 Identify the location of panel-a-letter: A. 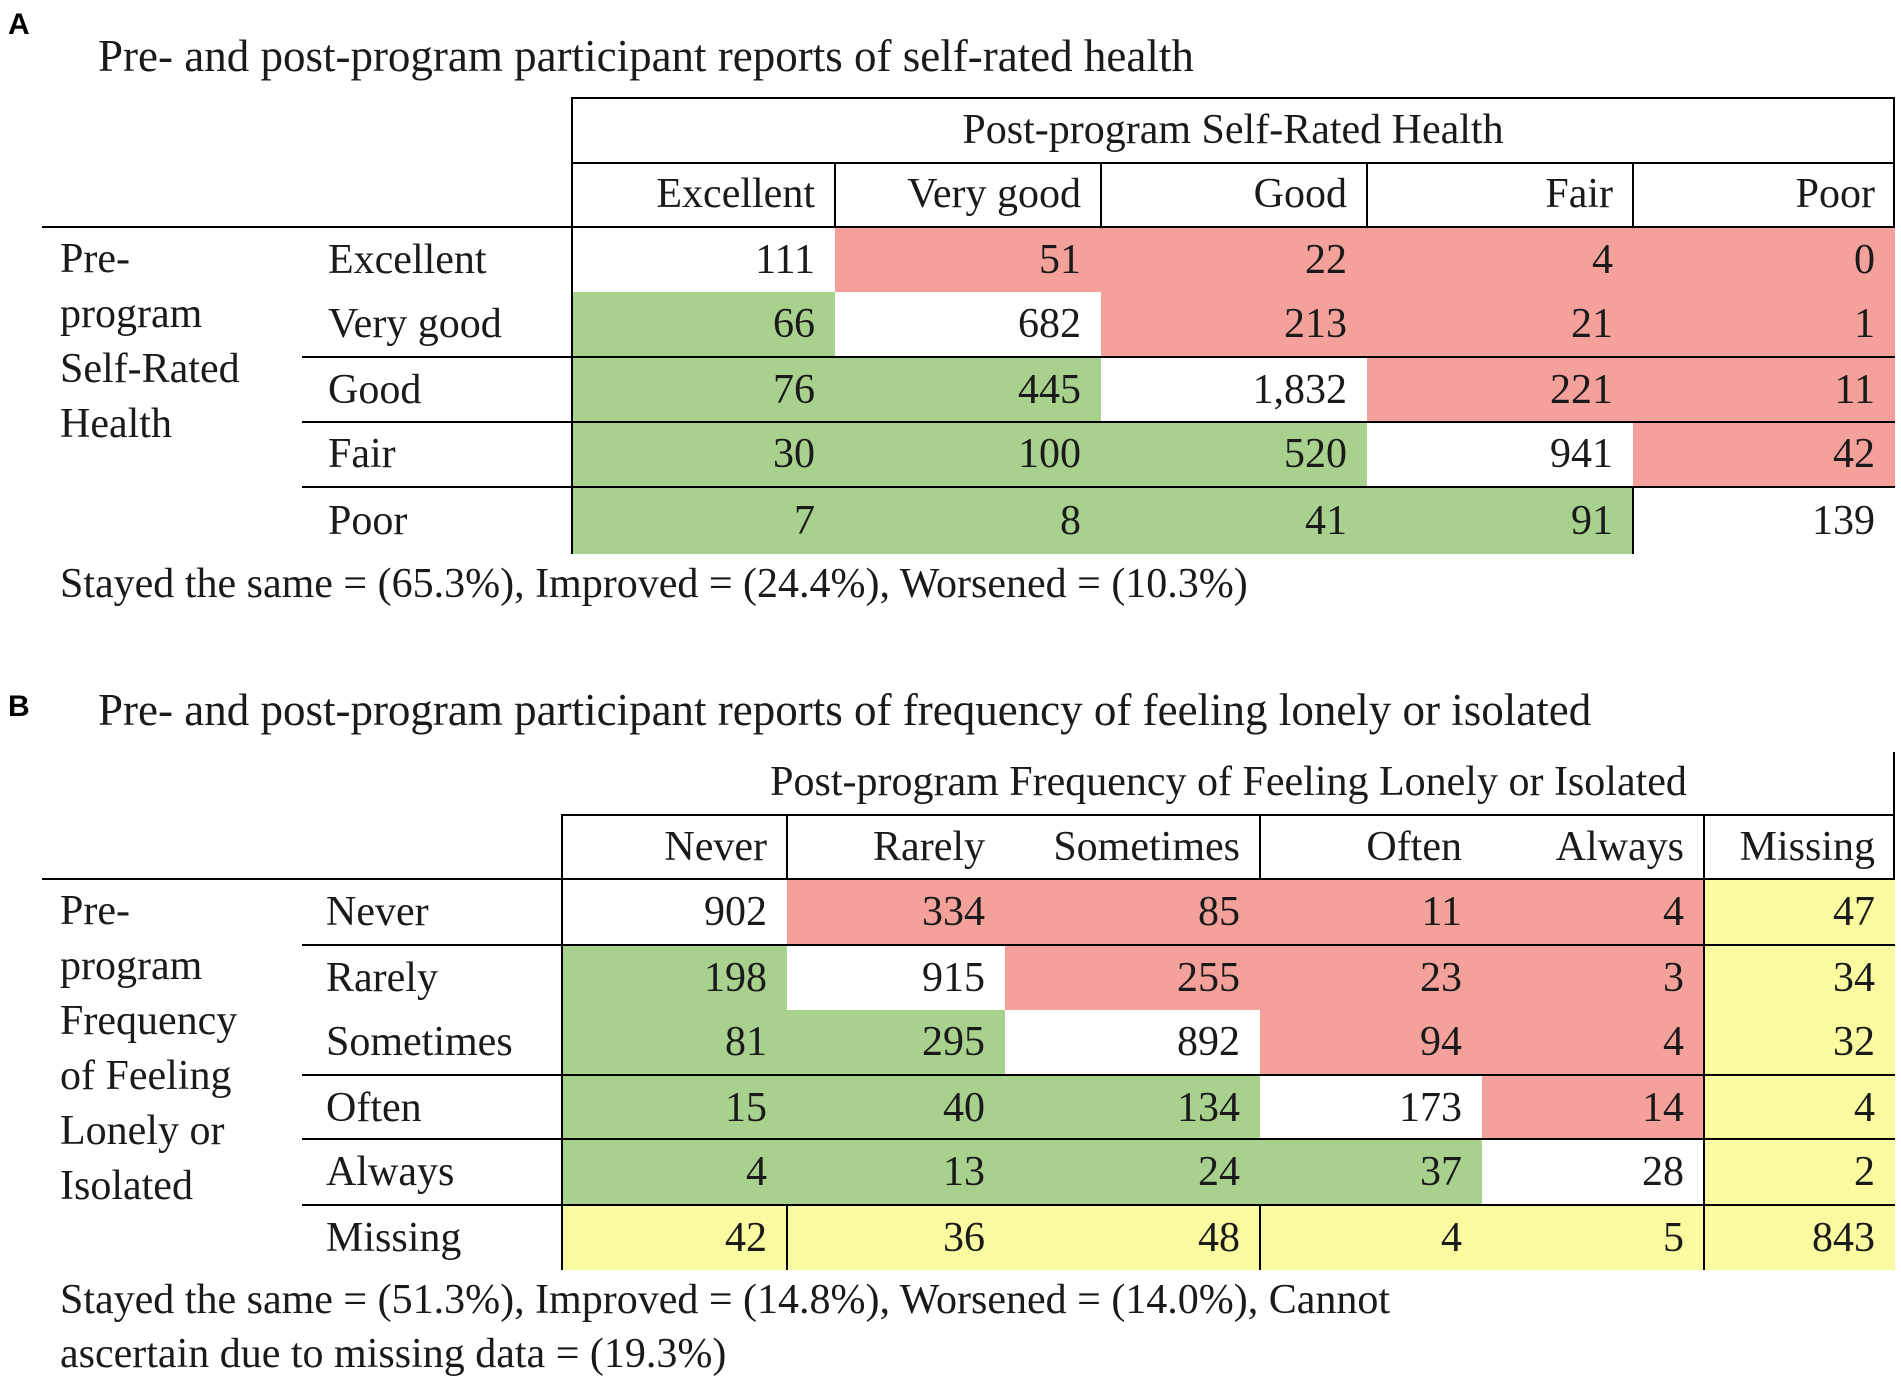
(19, 24).